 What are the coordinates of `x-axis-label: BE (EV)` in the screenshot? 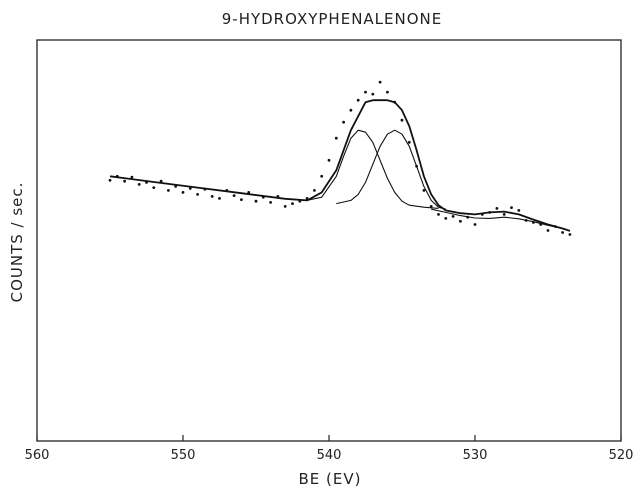 It's located at (330, 479).